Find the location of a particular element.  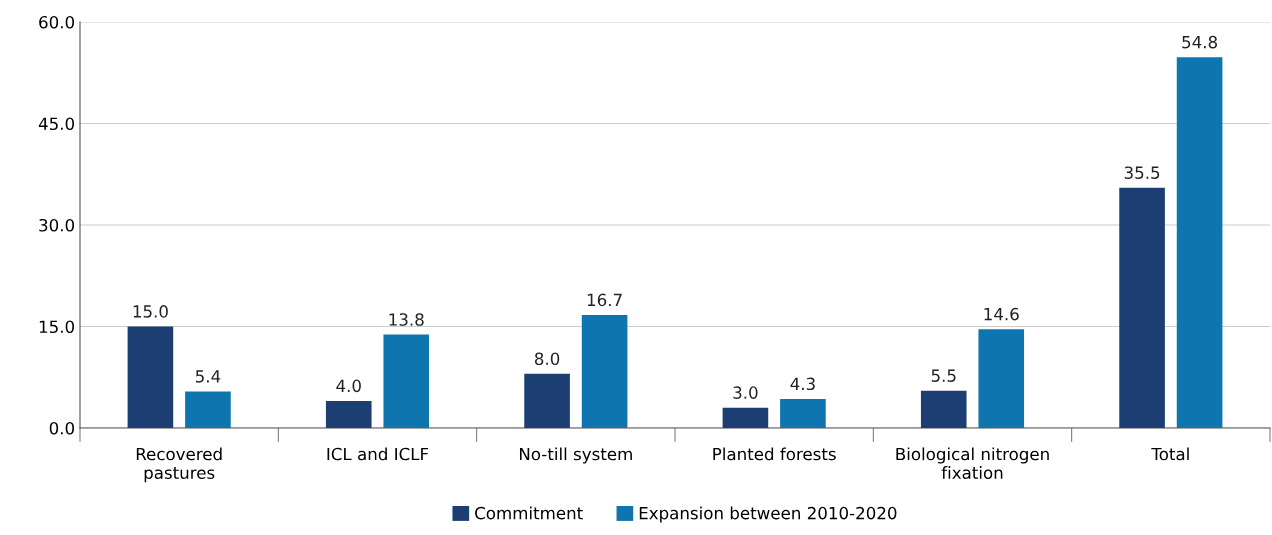

data-label: 54.8 is located at coordinates (1200, 42).